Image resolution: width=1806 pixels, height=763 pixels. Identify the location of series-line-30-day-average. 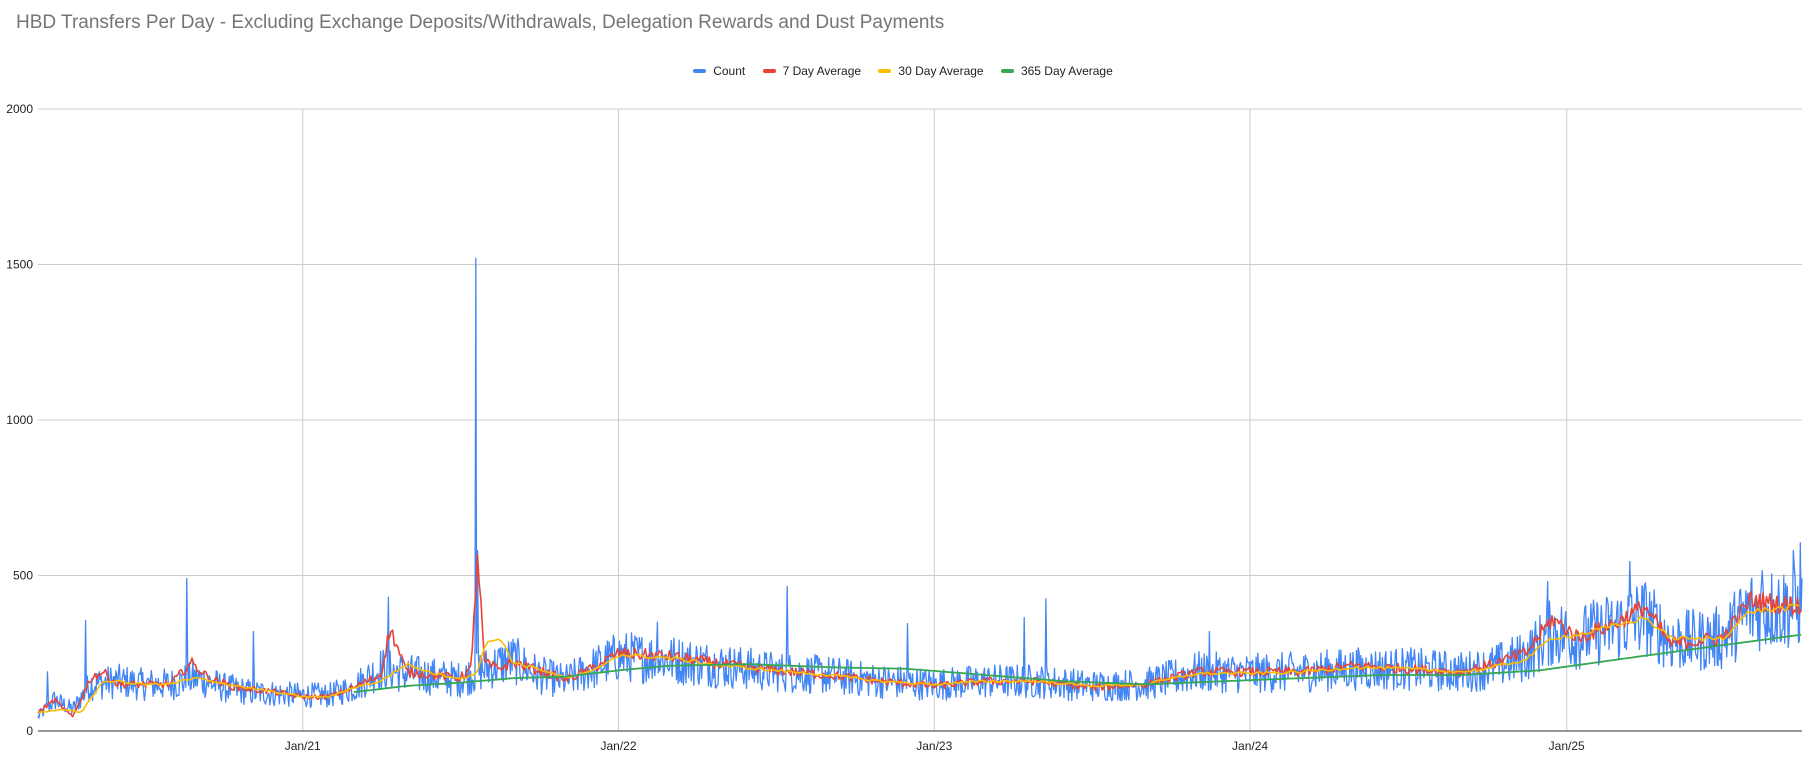
(918, 658).